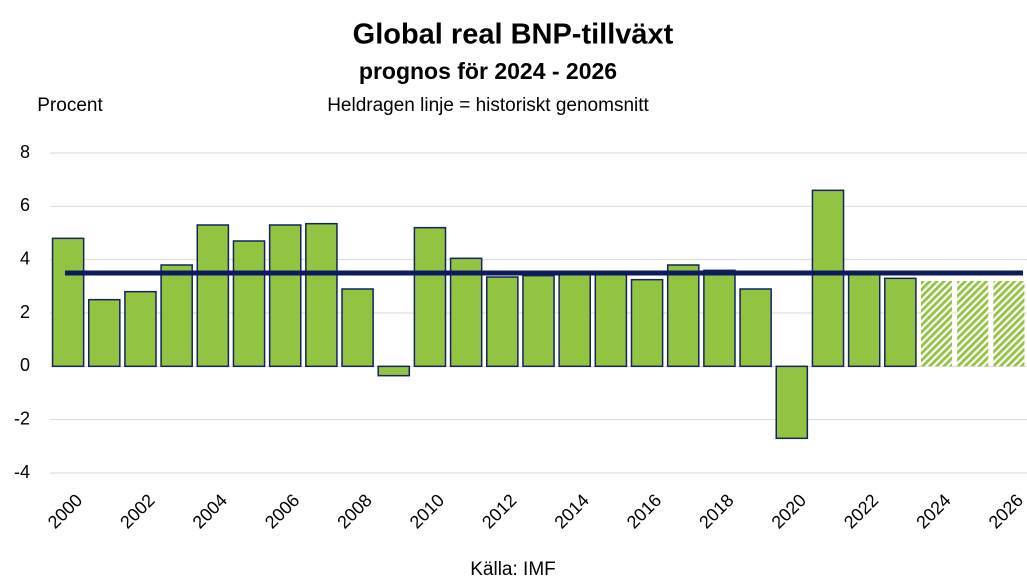  What do you see at coordinates (210, 511) in the screenshot?
I see `x-tick-label: 2004` at bounding box center [210, 511].